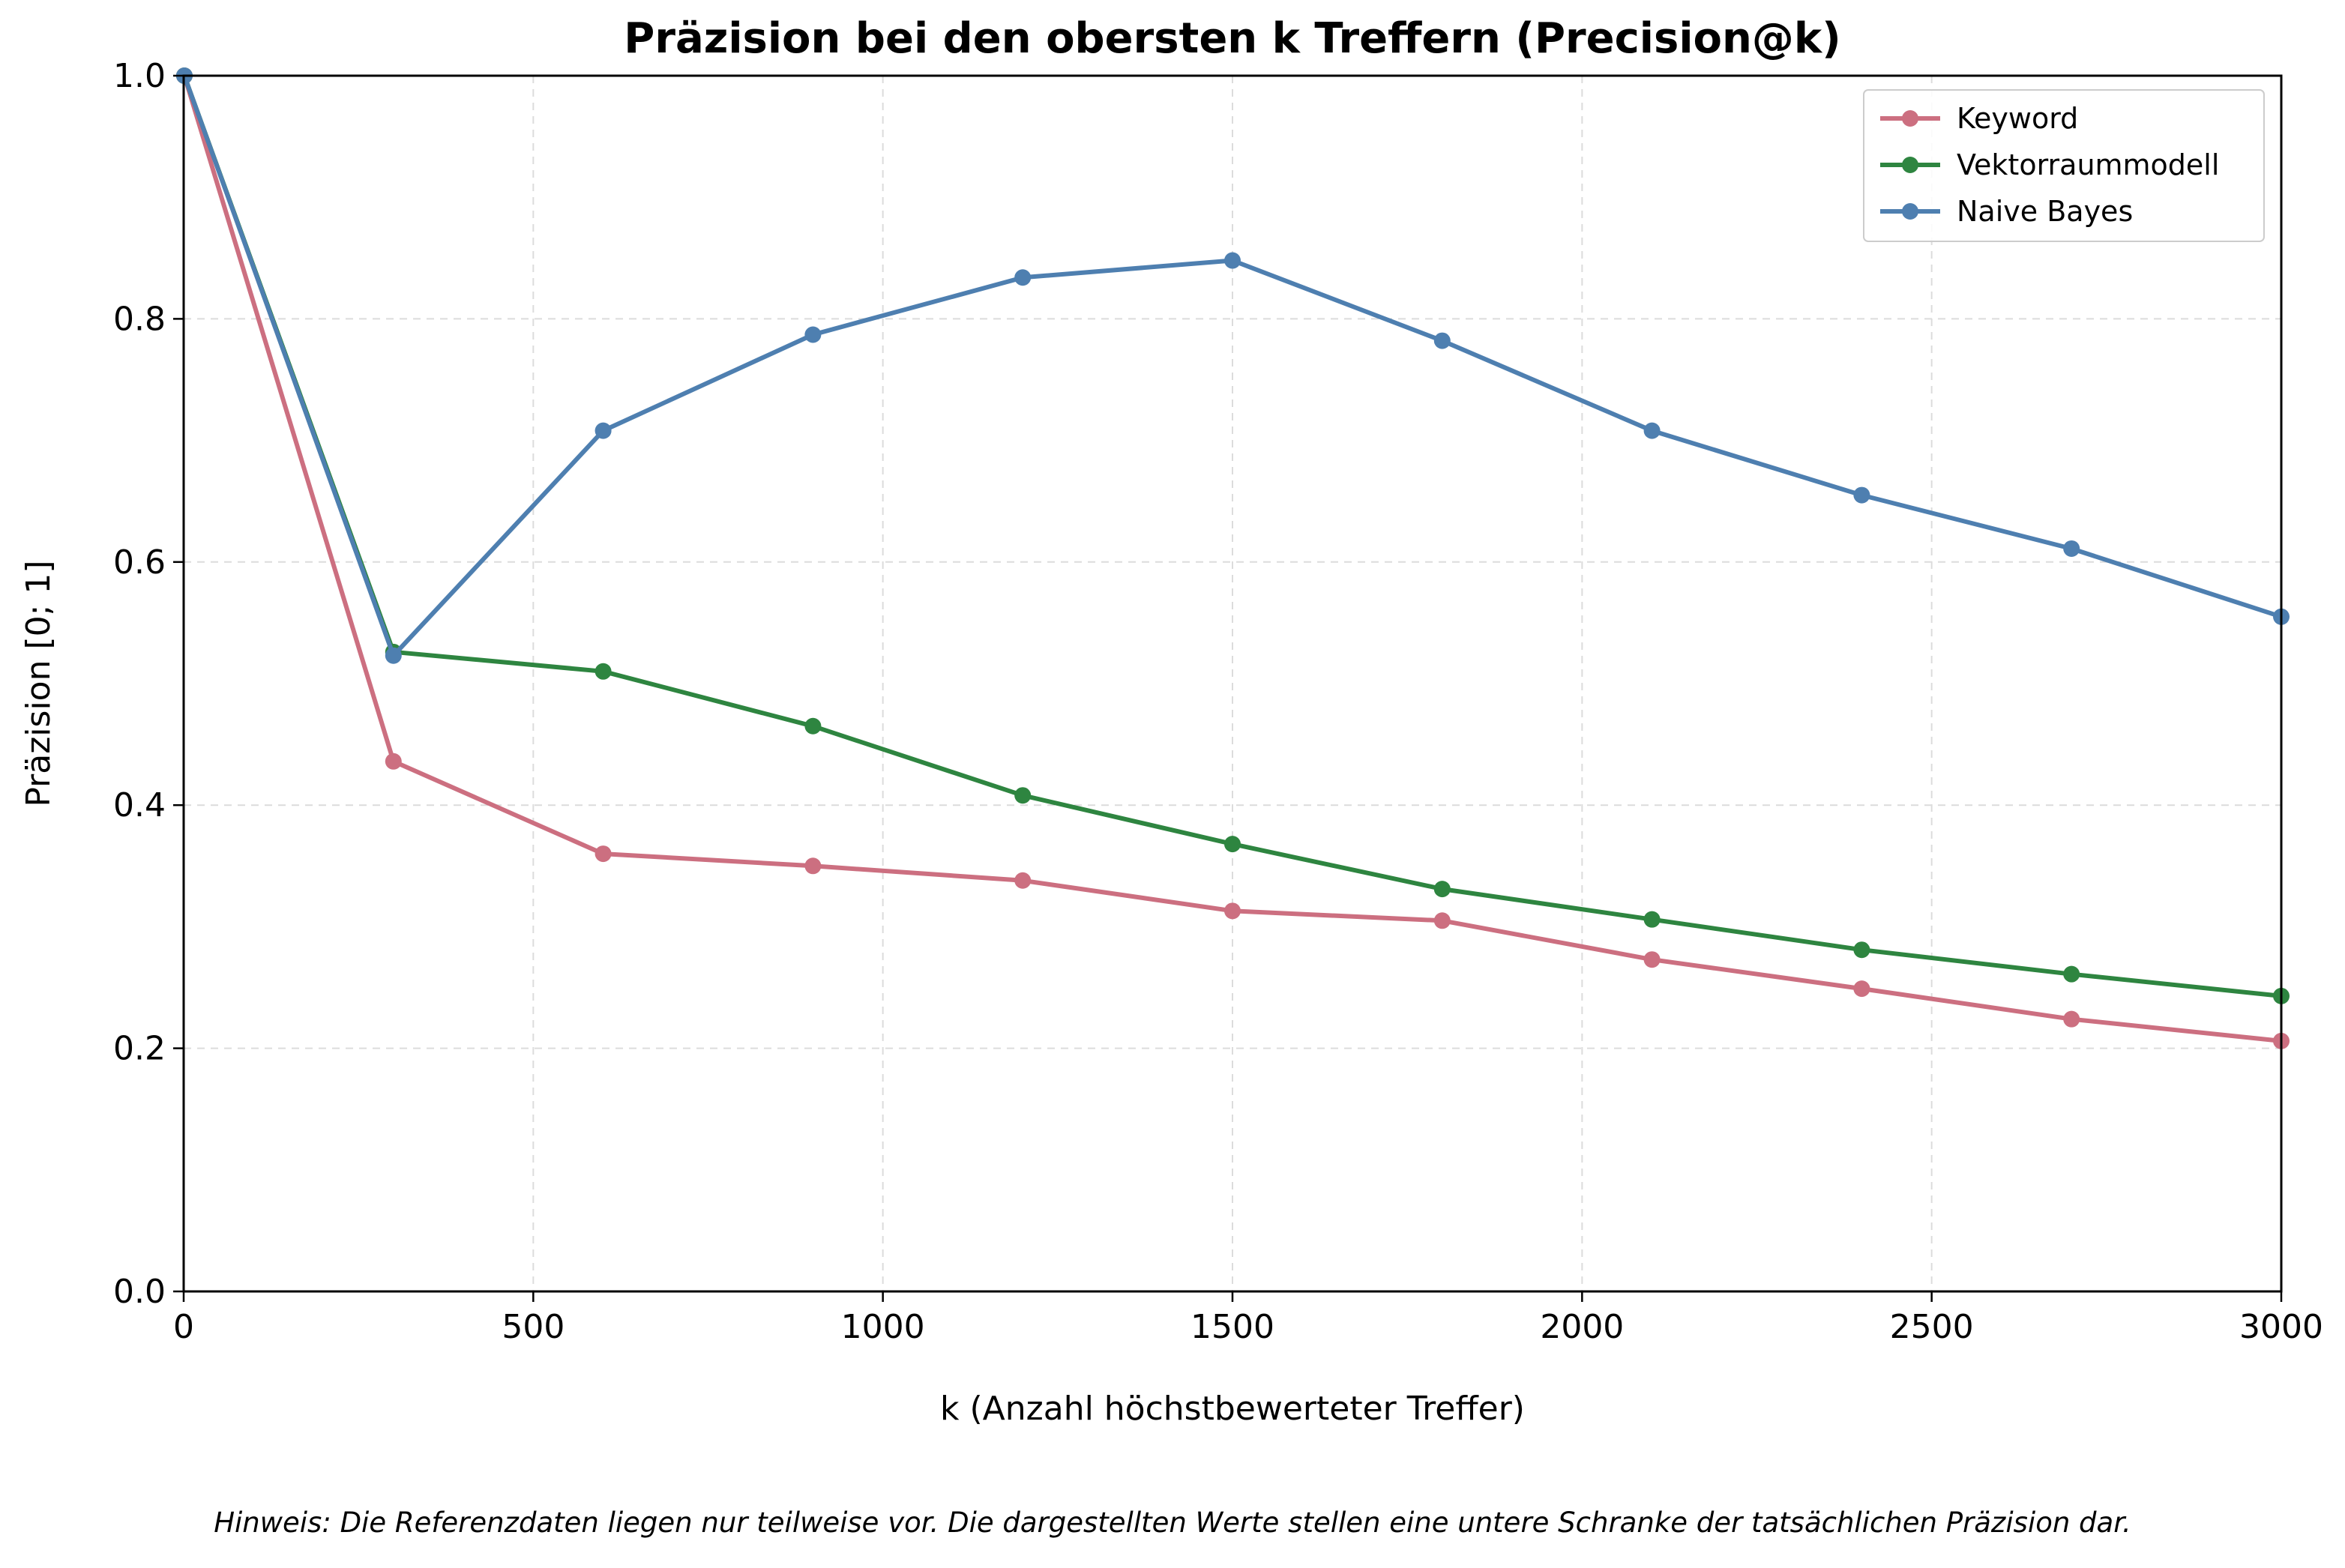 This screenshot has width=2345, height=1568. What do you see at coordinates (2045, 211) in the screenshot?
I see `legend-label-naive-bayes: Naive Bayes` at bounding box center [2045, 211].